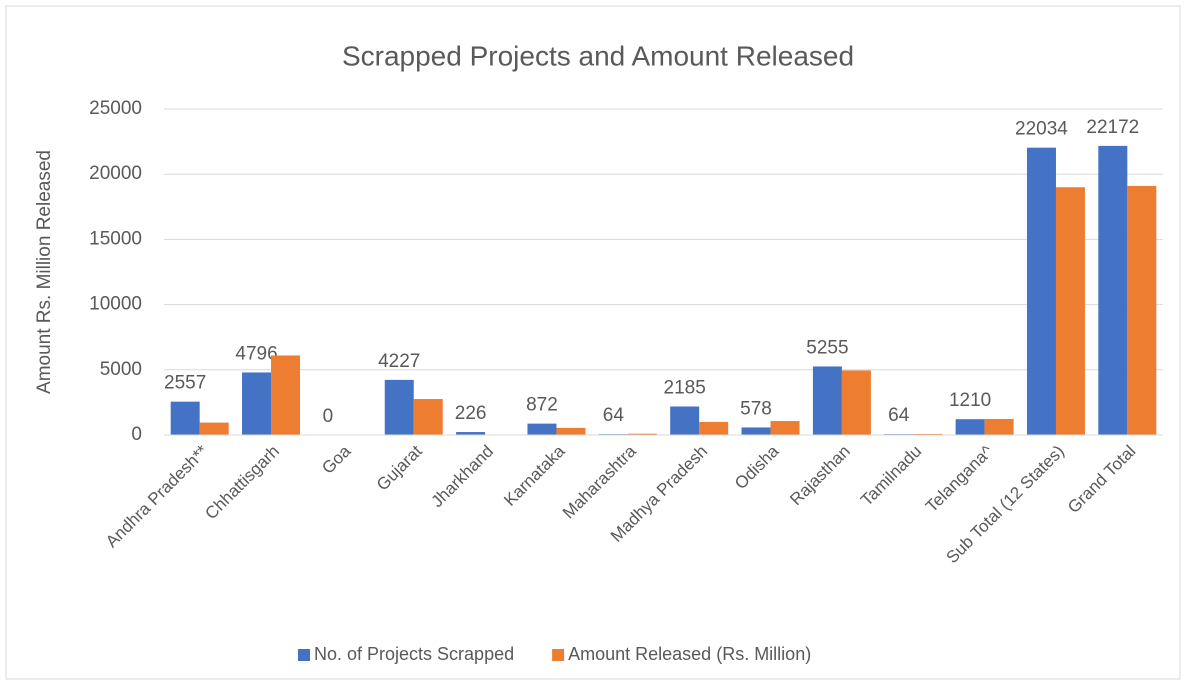 This screenshot has width=1186, height=690. What do you see at coordinates (542, 405) in the screenshot?
I see `data-label: 872` at bounding box center [542, 405].